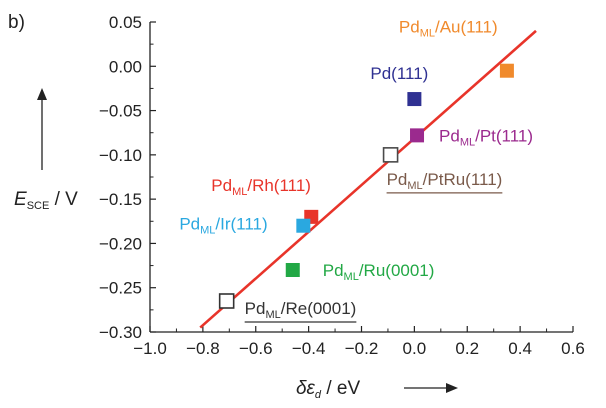 The width and height of the screenshot is (606, 408). I want to click on y-axis-label-main: E, so click(20, 199).